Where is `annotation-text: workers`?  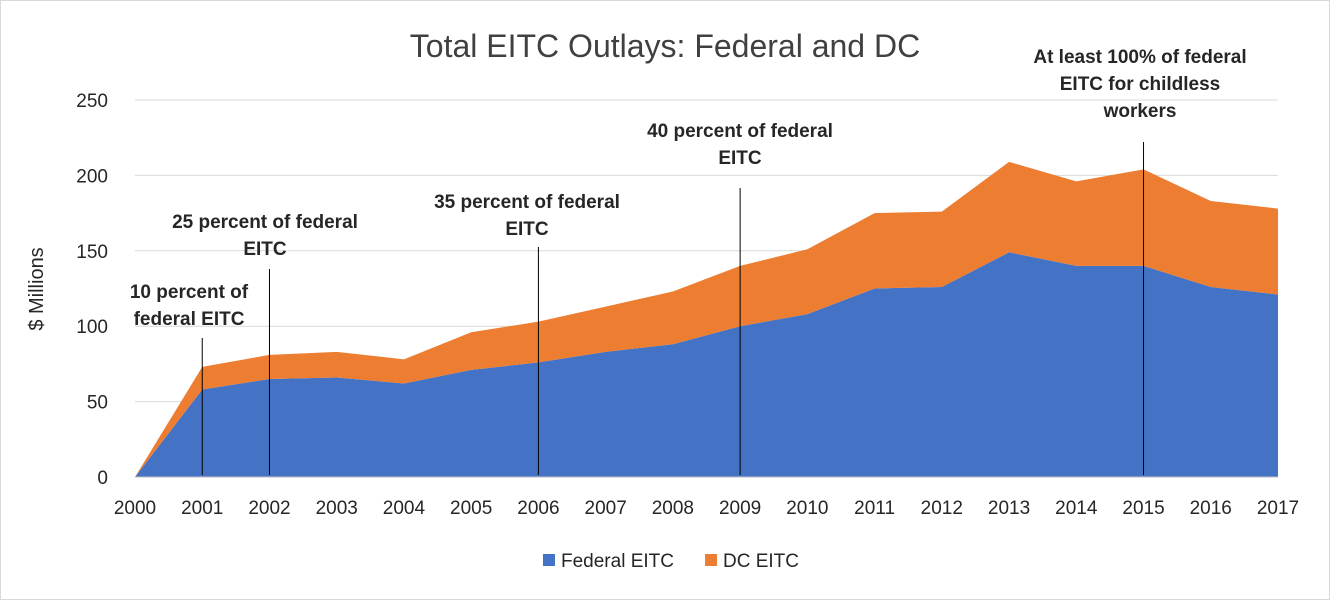 annotation-text: workers is located at coordinates (1140, 111).